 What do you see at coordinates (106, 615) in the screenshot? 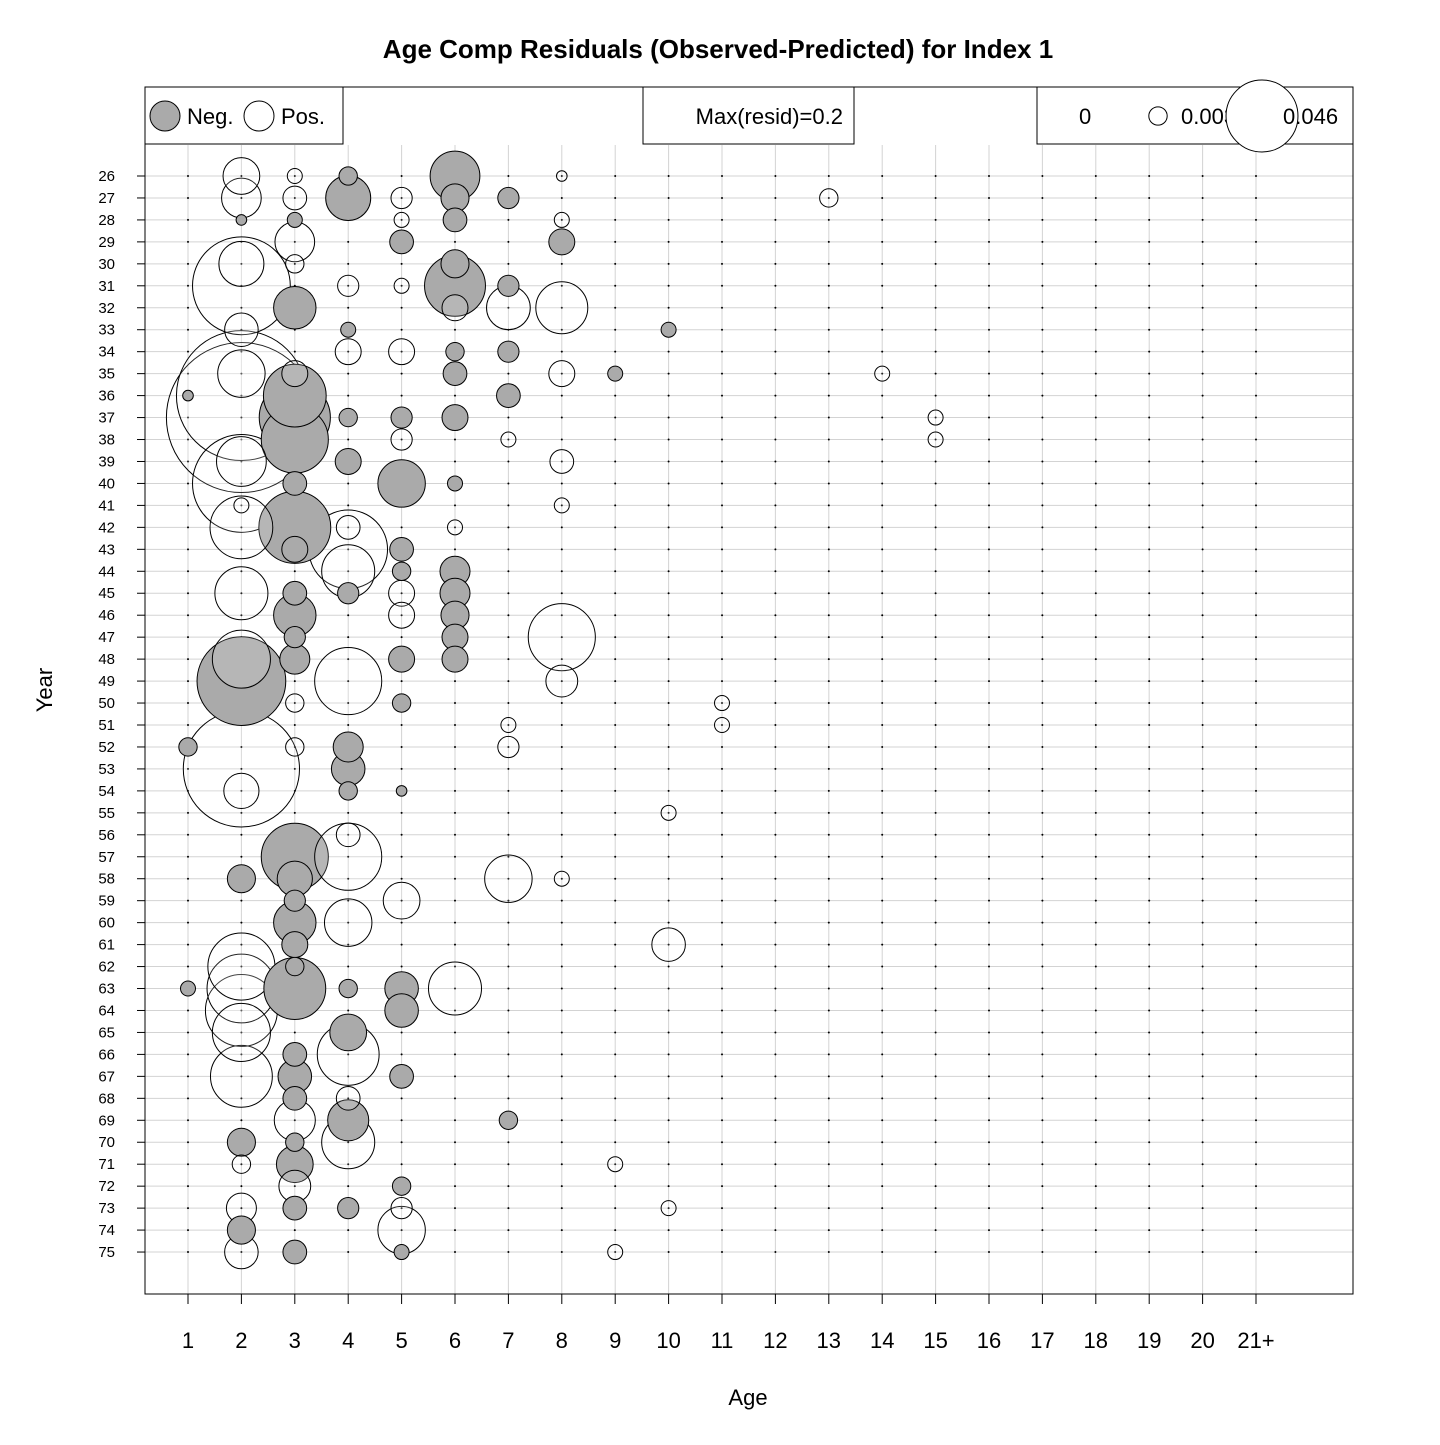
I see `y-tick-label: 46` at bounding box center [106, 615].